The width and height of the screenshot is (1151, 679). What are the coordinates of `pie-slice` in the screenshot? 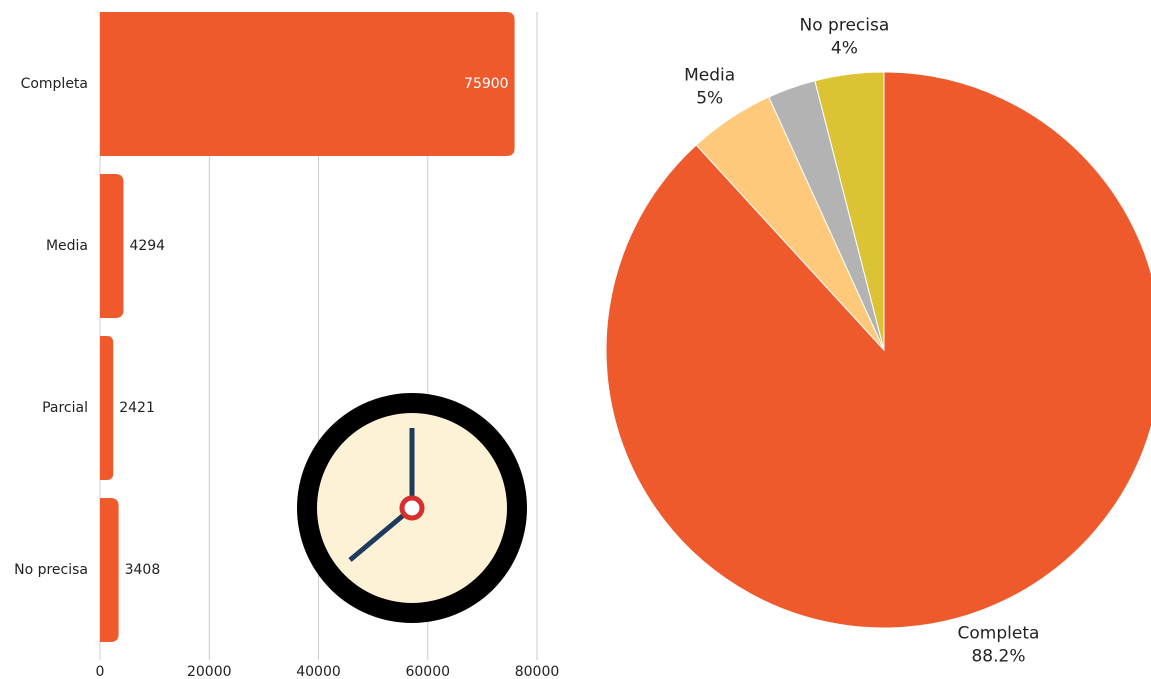 It's located at (849, 211).